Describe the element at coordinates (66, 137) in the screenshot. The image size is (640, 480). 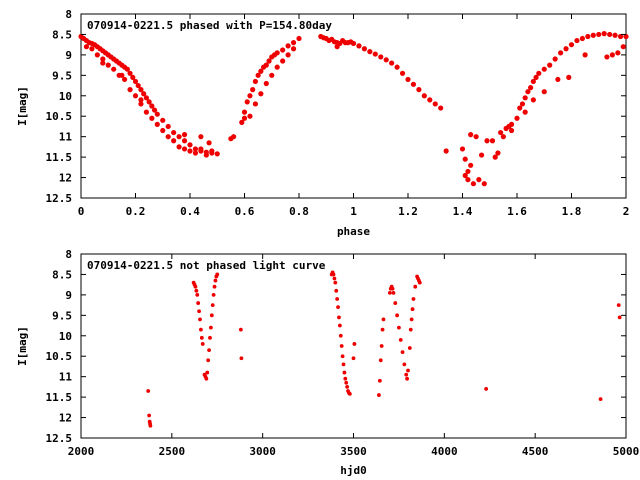
I see `y-tick-label: 11` at that location.